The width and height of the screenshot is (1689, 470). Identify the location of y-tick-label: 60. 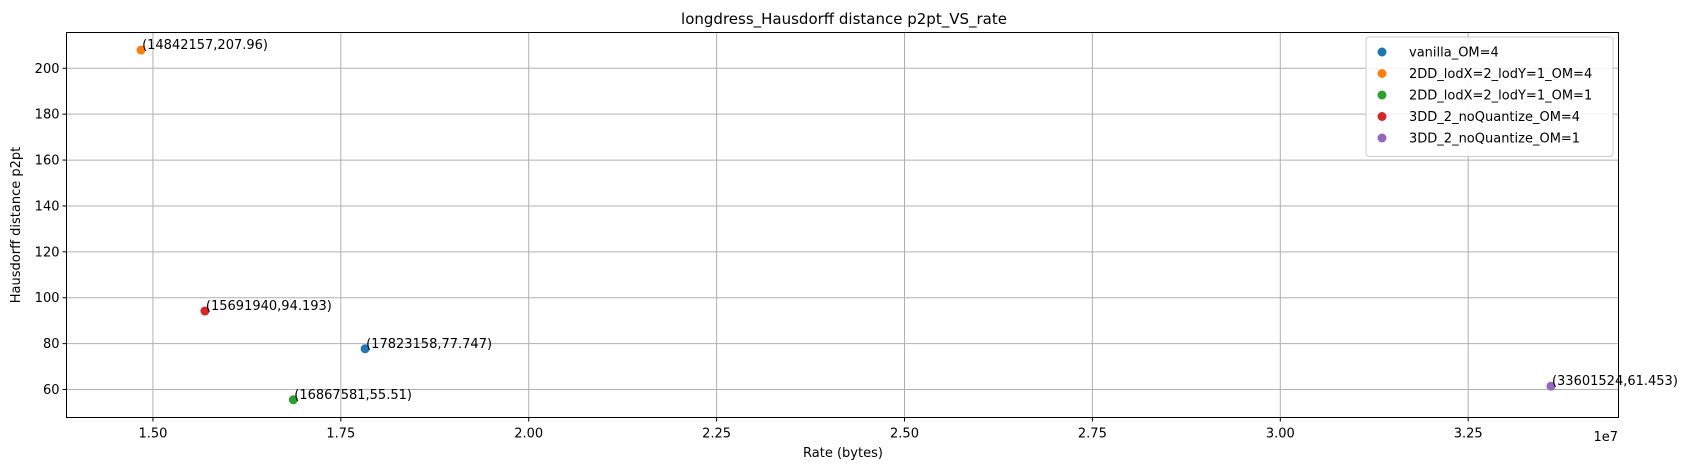
(51, 390).